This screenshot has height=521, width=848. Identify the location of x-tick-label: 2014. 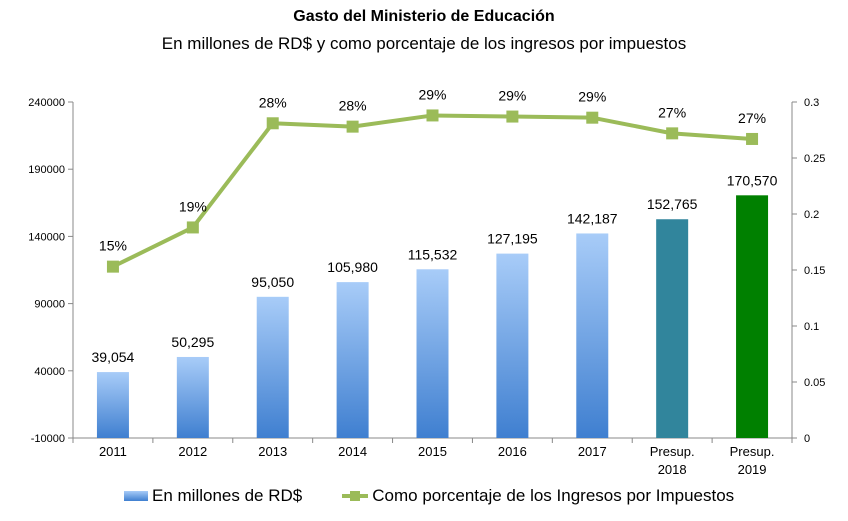
(352, 451).